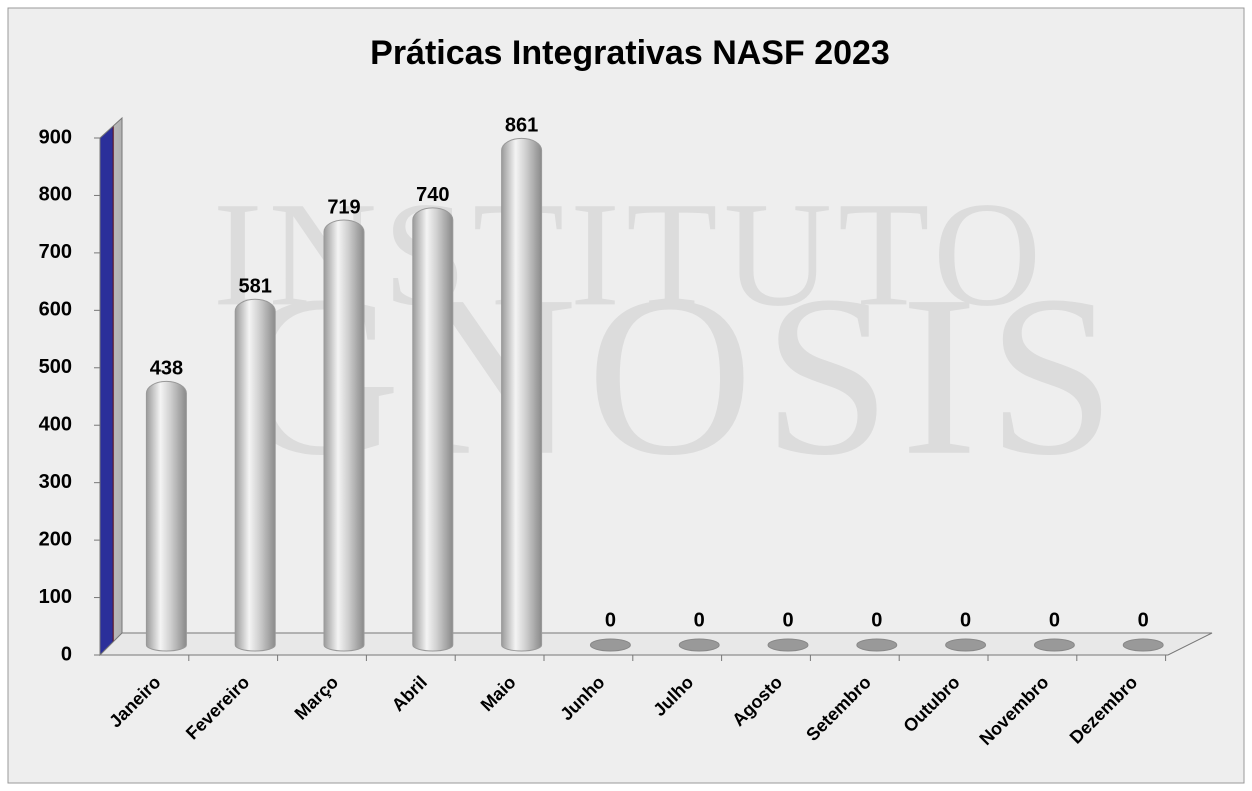 The width and height of the screenshot is (1252, 791). What do you see at coordinates (55, 539) in the screenshot?
I see `y-tick-label: 200` at bounding box center [55, 539].